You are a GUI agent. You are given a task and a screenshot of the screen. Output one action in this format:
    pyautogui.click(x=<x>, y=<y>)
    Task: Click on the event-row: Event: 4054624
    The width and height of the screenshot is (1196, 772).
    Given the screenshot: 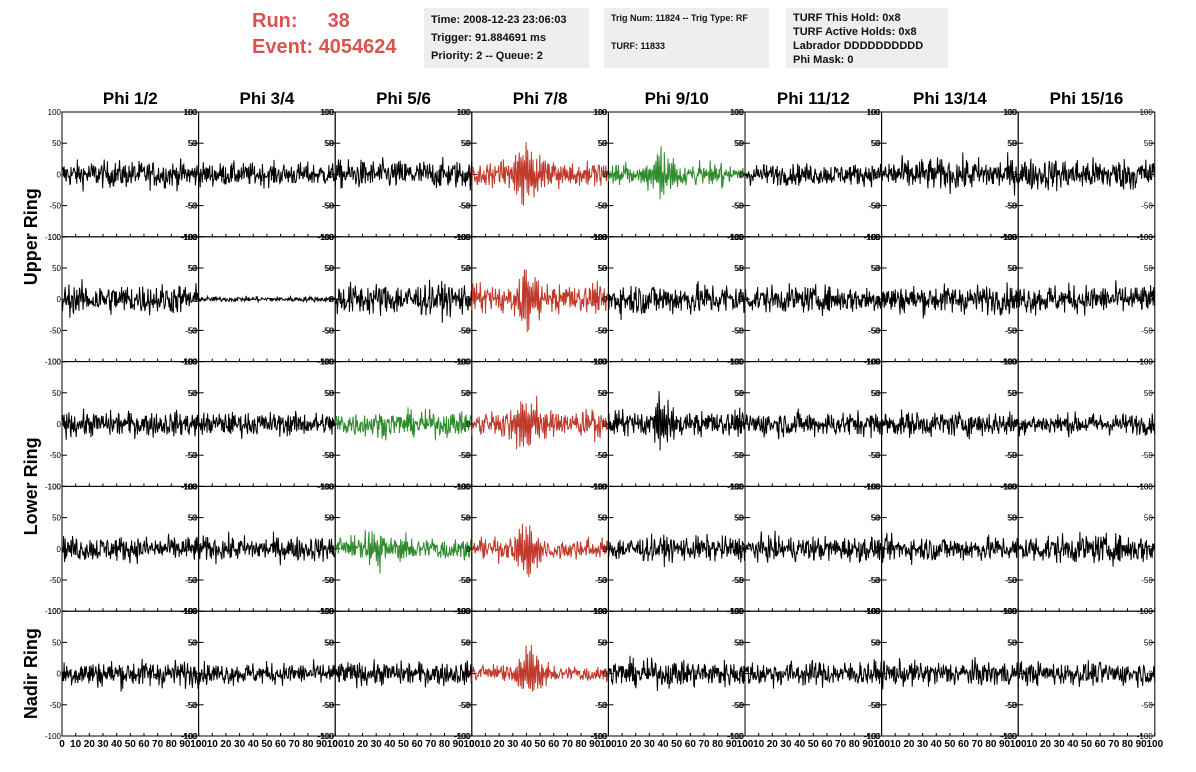 What is the action you would take?
    pyautogui.click(x=324, y=47)
    